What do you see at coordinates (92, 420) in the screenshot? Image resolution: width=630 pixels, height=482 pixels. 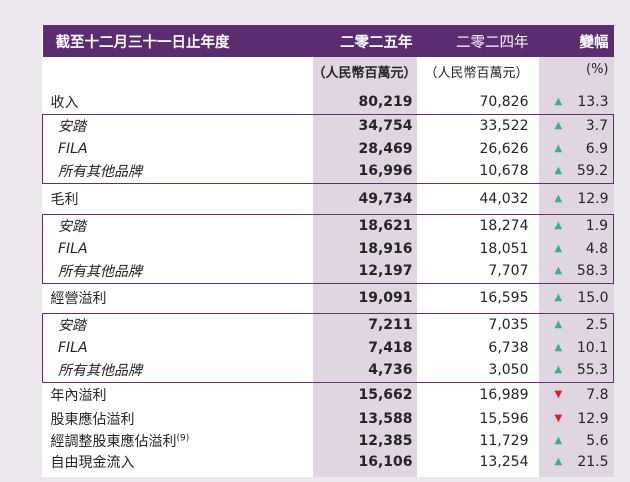 I see `row-label: 股東應佔溢利` at bounding box center [92, 420].